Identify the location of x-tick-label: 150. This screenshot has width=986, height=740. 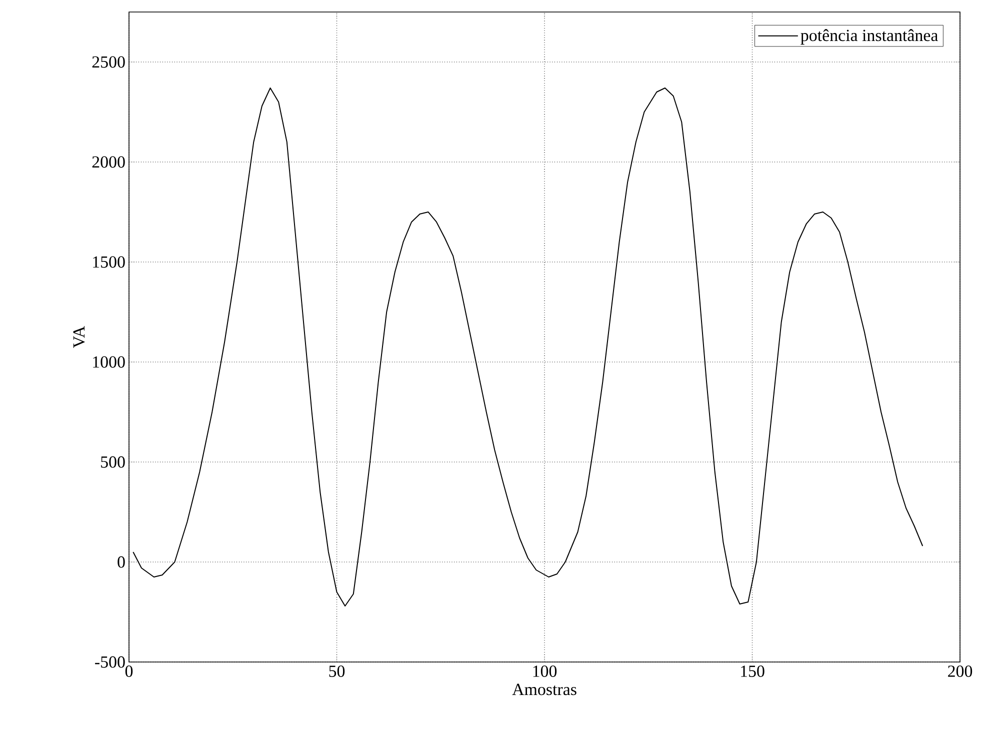
(752, 671).